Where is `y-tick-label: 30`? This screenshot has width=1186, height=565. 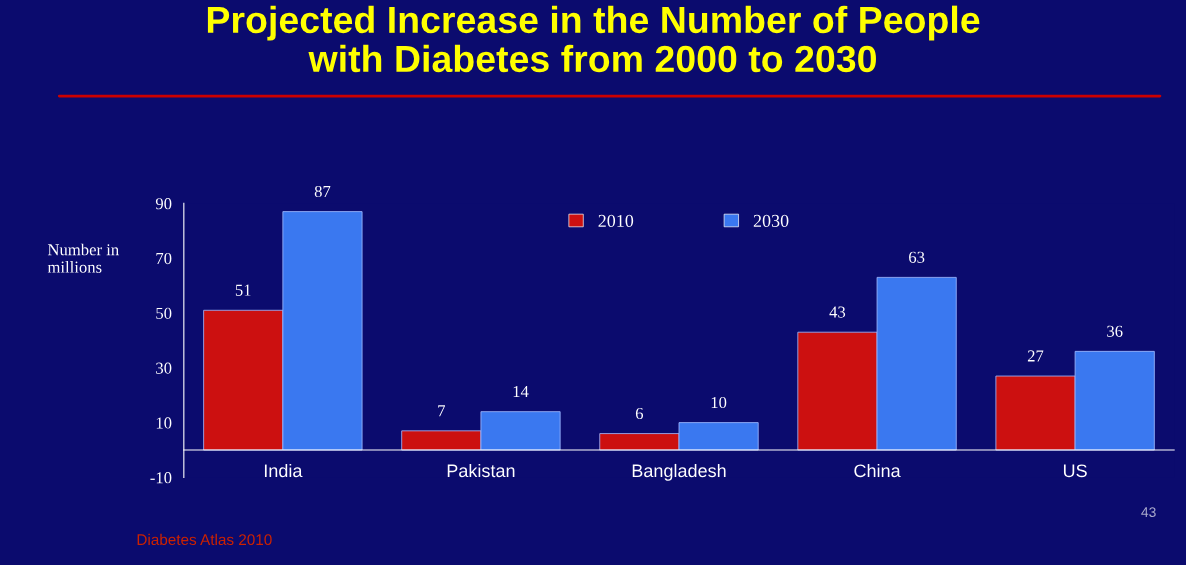 y-tick-label: 30 is located at coordinates (164, 368).